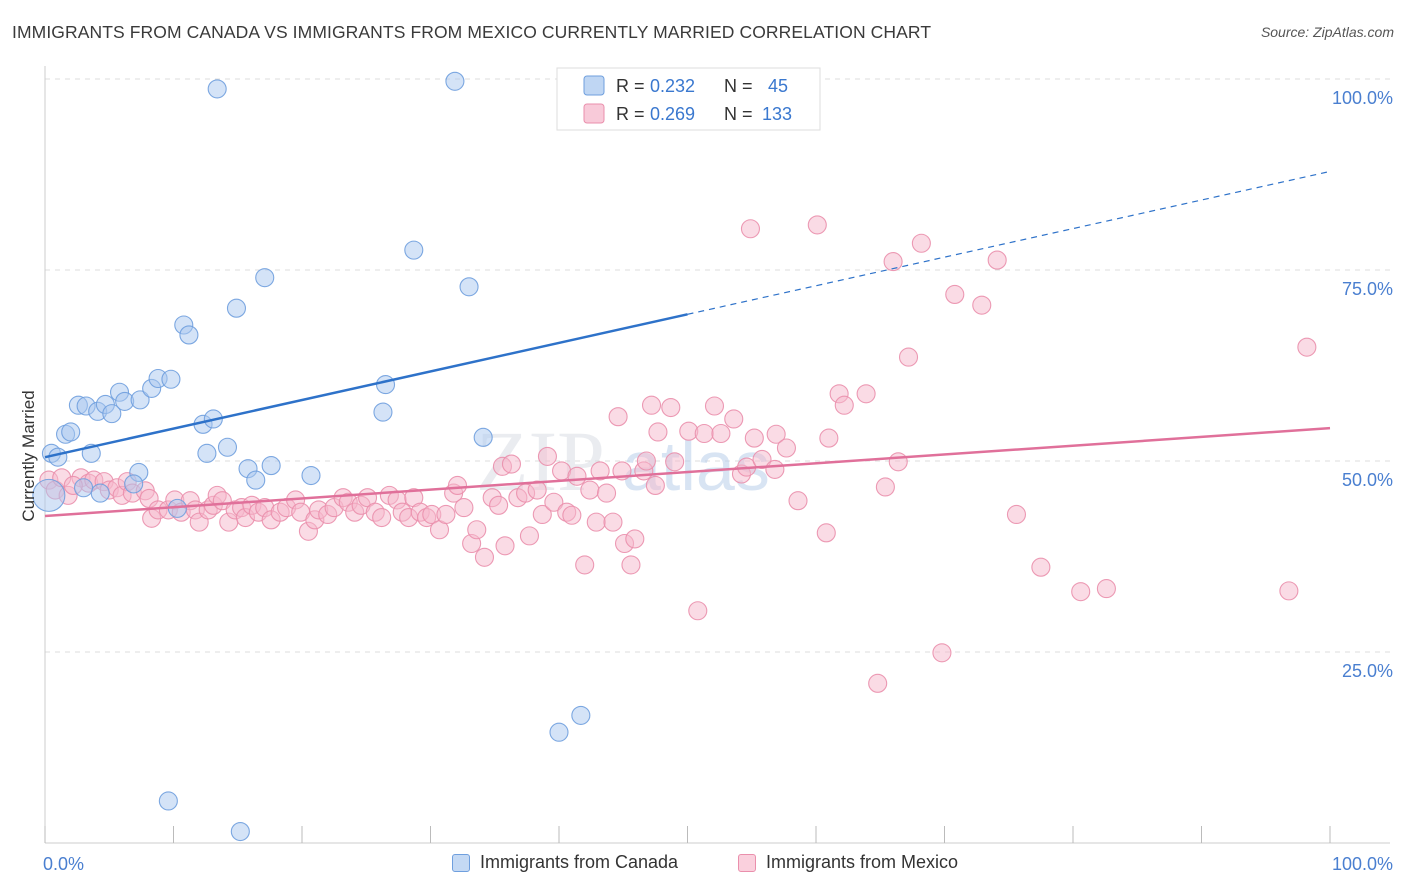 The width and height of the screenshot is (1406, 892). Describe the element at coordinates (672, 114) in the screenshot. I see `legend-r-value-mexico: 0.269` at that location.